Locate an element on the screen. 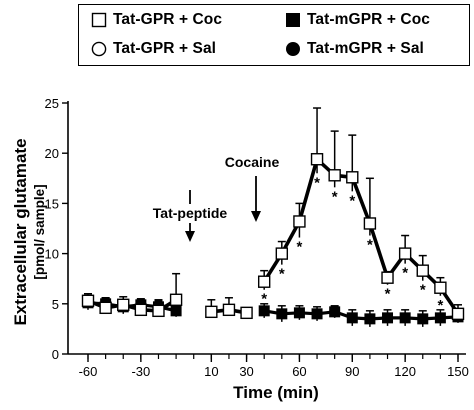 The height and width of the screenshot is (410, 474). legend-item-tat-gpr-coc: Tat-GPR + Coc is located at coordinates (156, 20).